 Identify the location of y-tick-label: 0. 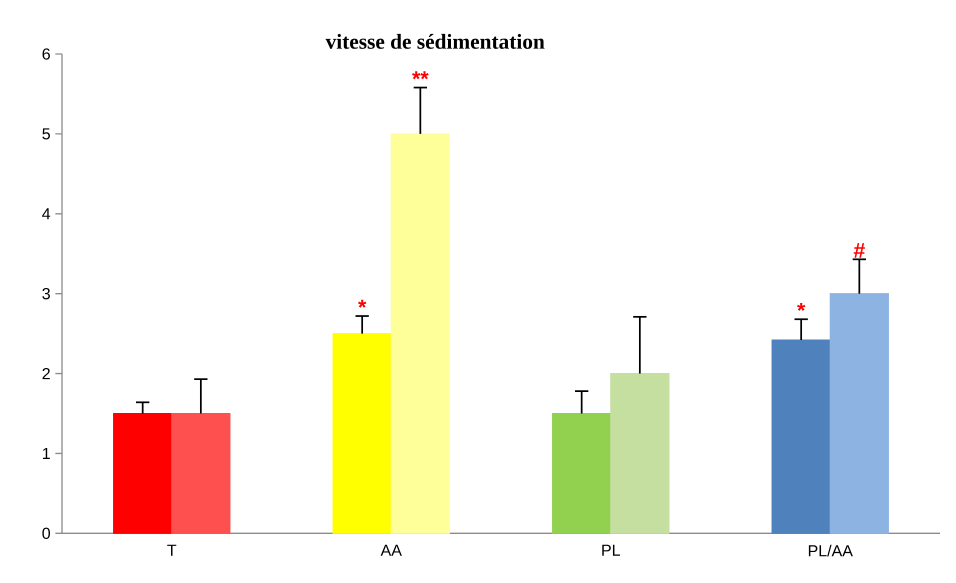
(46, 534).